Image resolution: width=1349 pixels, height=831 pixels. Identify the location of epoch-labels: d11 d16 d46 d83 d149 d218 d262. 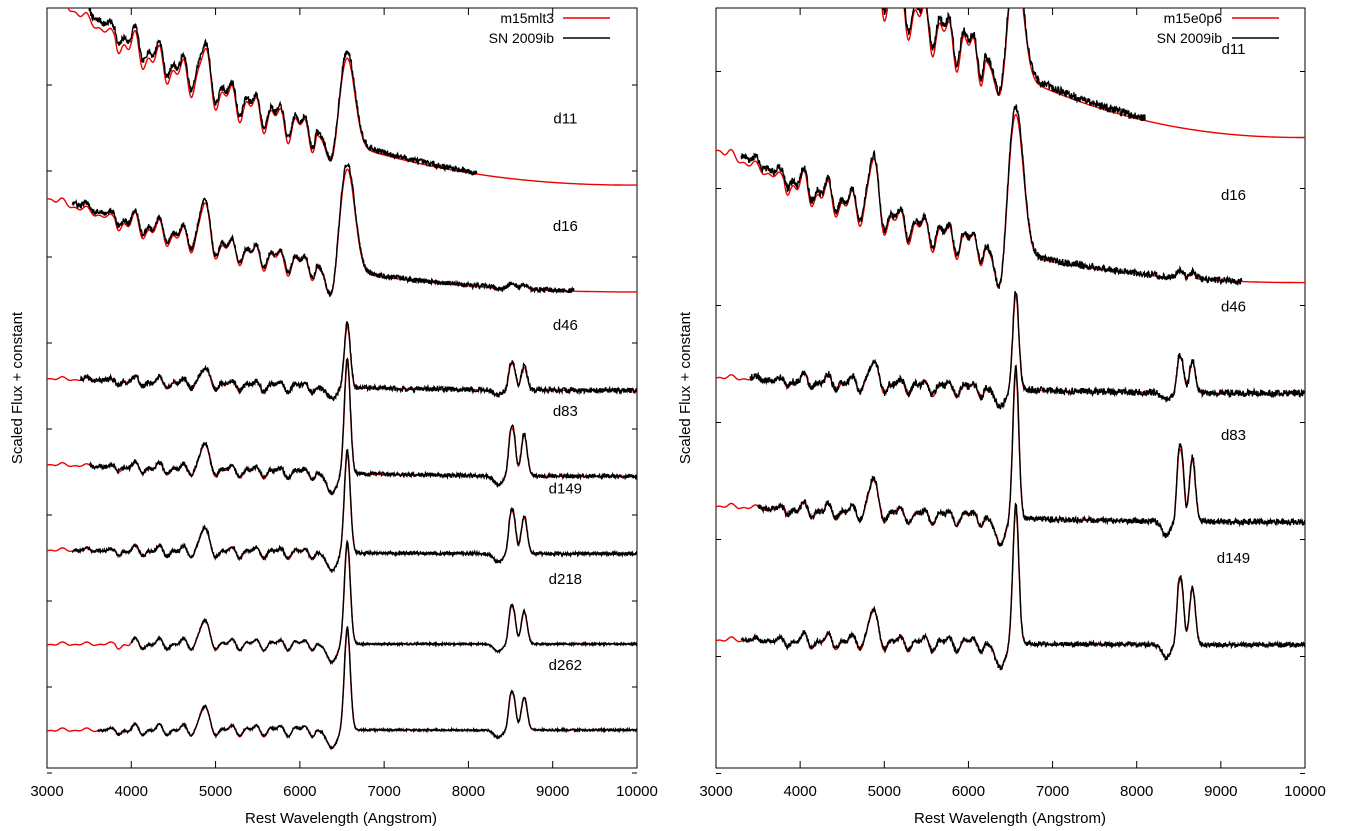
(565, 392).